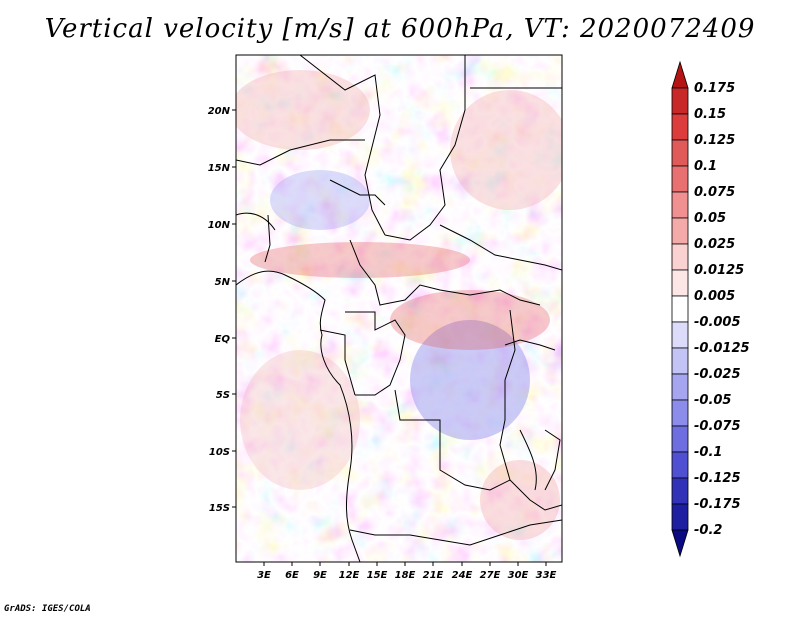 This screenshot has width=800, height=618. I want to click on colorbar-tick-label: -0.075, so click(717, 426).